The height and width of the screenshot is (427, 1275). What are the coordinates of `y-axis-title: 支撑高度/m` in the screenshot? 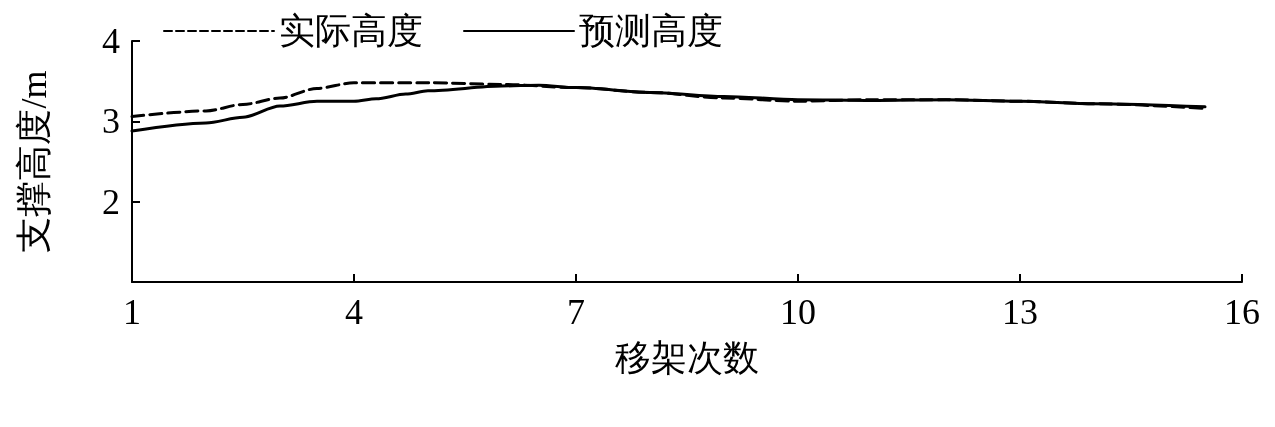 It's located at (34, 161).